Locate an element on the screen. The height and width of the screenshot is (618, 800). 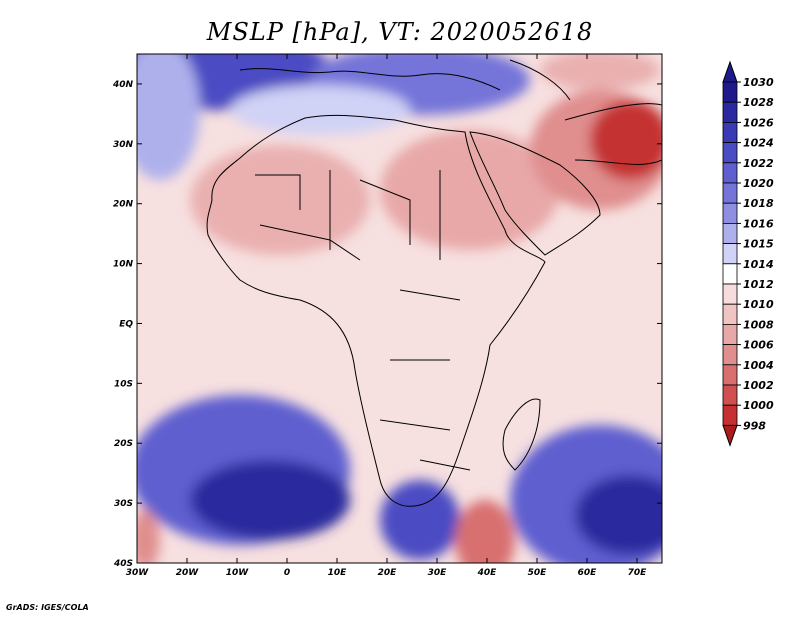
lat-tick: 10N is located at coordinates (387, 265).